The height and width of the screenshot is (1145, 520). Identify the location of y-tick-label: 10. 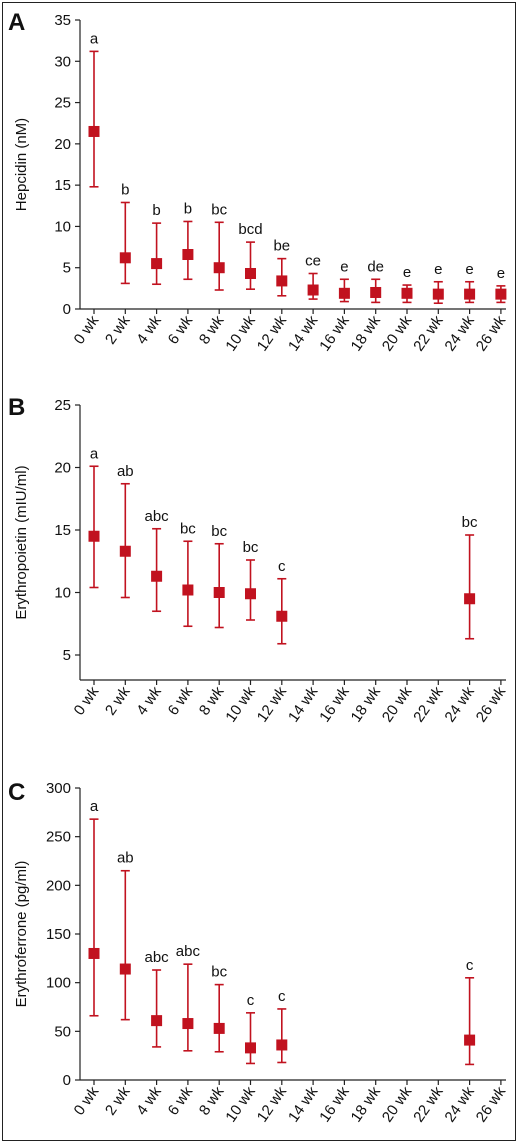
(62, 226).